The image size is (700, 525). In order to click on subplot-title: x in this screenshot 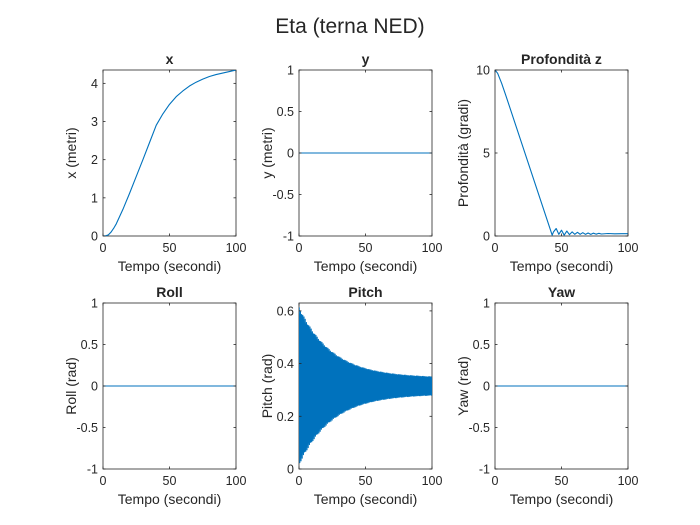, I will do `click(170, 59)`.